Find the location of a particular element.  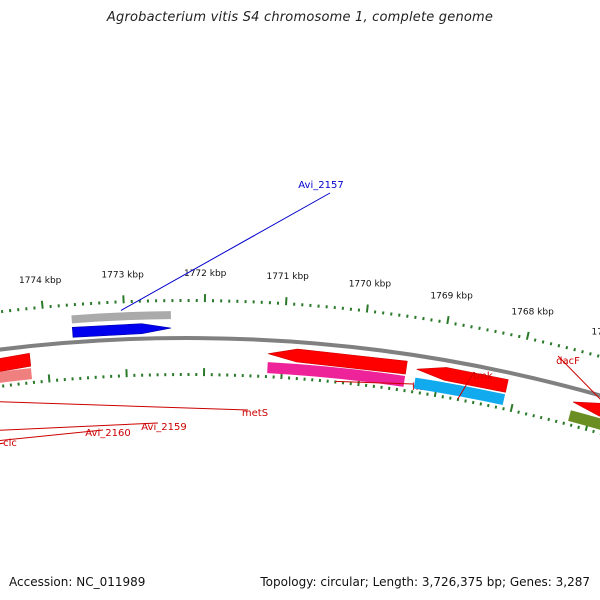

gene-Avi_2159: Avi_2159 is located at coordinates (93, 427).